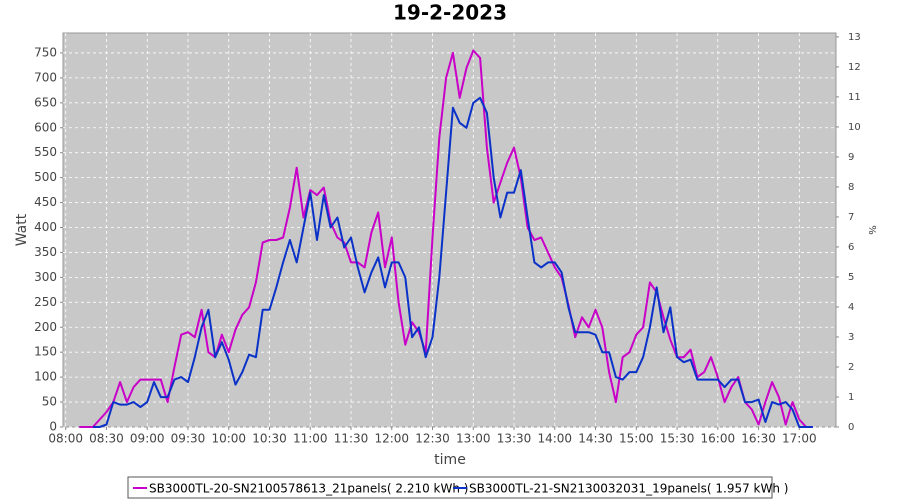  Describe the element at coordinates (45, 352) in the screenshot. I see `y-tick-label: 150` at that location.